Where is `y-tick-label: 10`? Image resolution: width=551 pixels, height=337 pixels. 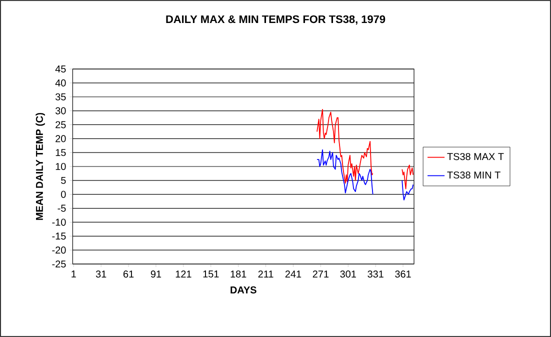
y-tick-label: 10 is located at coordinates (61, 166).